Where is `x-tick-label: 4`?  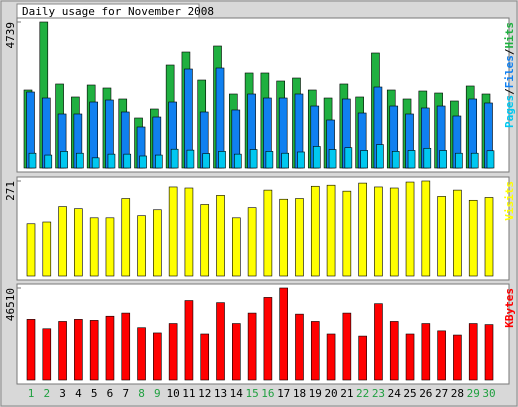
x-tick-label: 4 is located at coordinates (78, 393).